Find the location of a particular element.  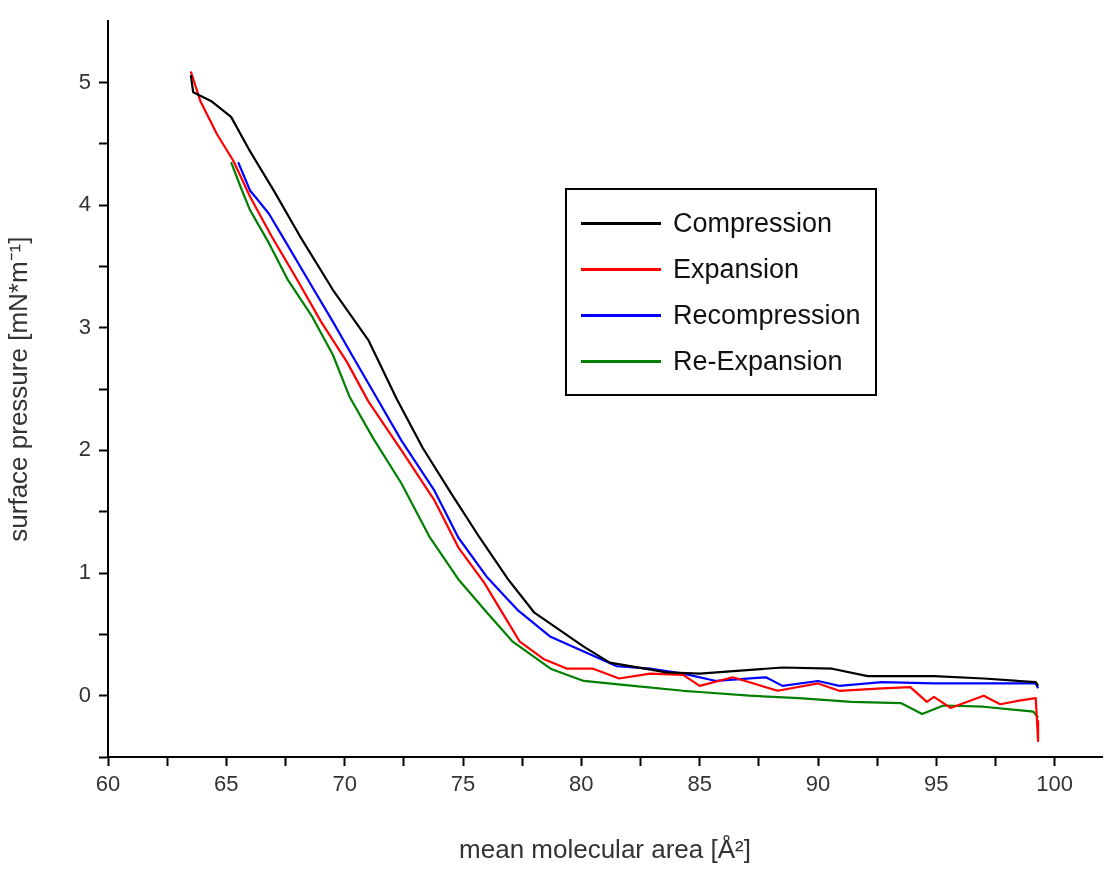

x-tick-label: 100 is located at coordinates (1055, 784).